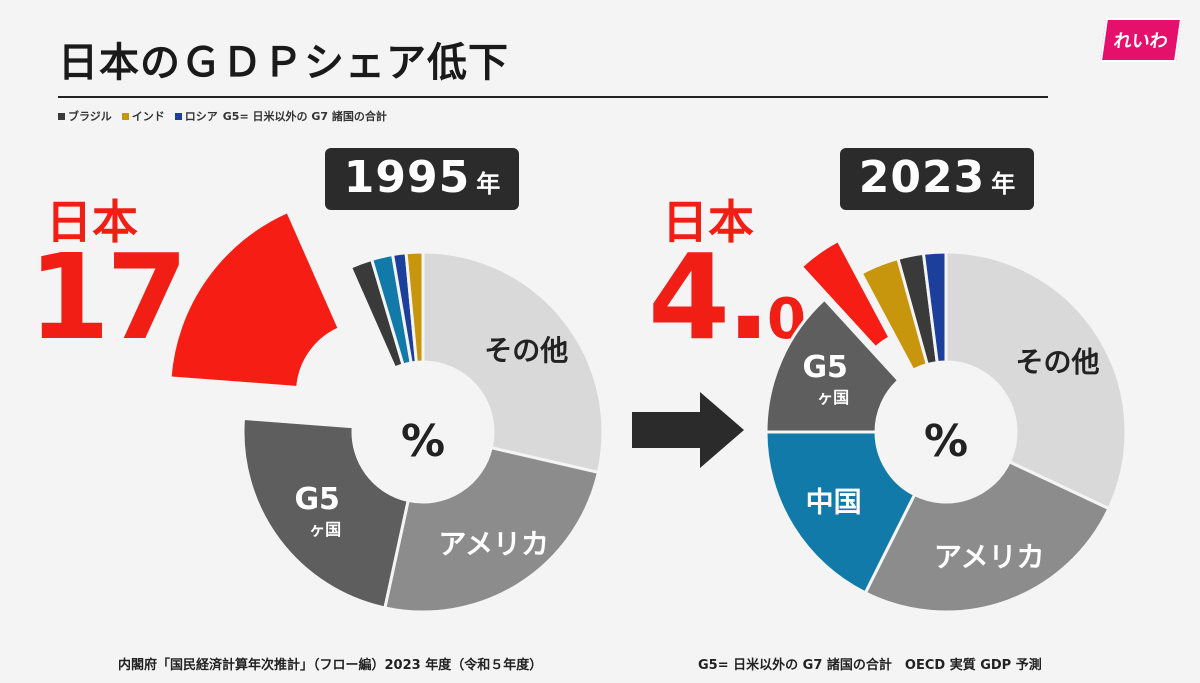 The image size is (1200, 683). Describe the element at coordinates (688, 430) in the screenshot. I see `right-arrow-icon` at that location.